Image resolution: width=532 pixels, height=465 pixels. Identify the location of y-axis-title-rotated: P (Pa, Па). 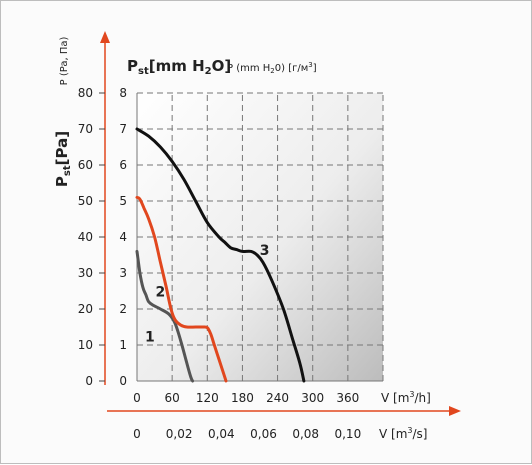
(64, 61).